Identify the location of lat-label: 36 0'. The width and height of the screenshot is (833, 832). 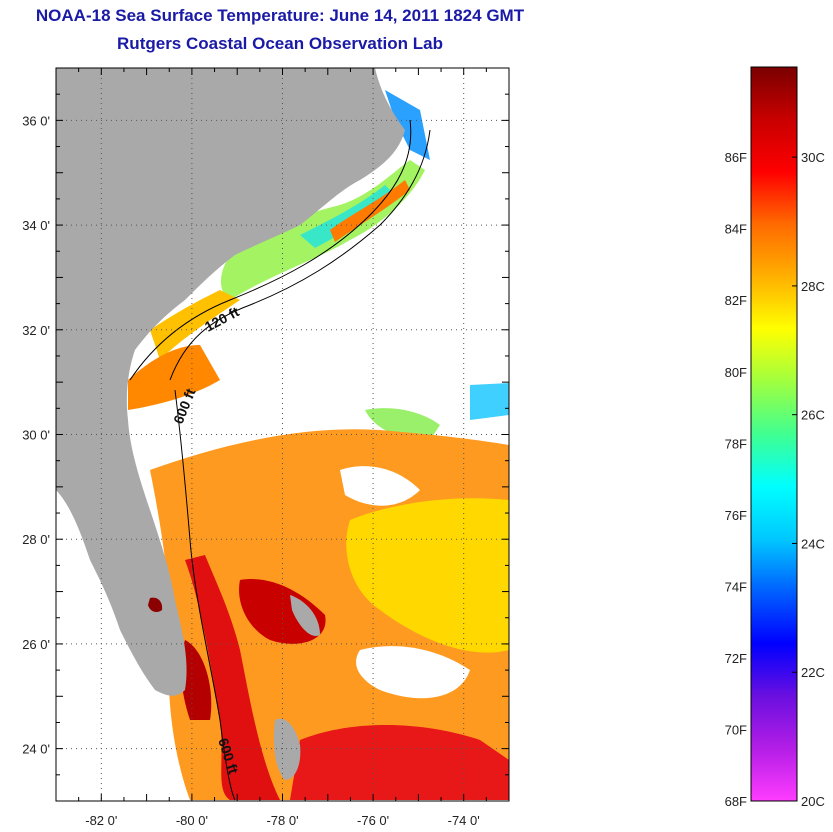
(36, 120).